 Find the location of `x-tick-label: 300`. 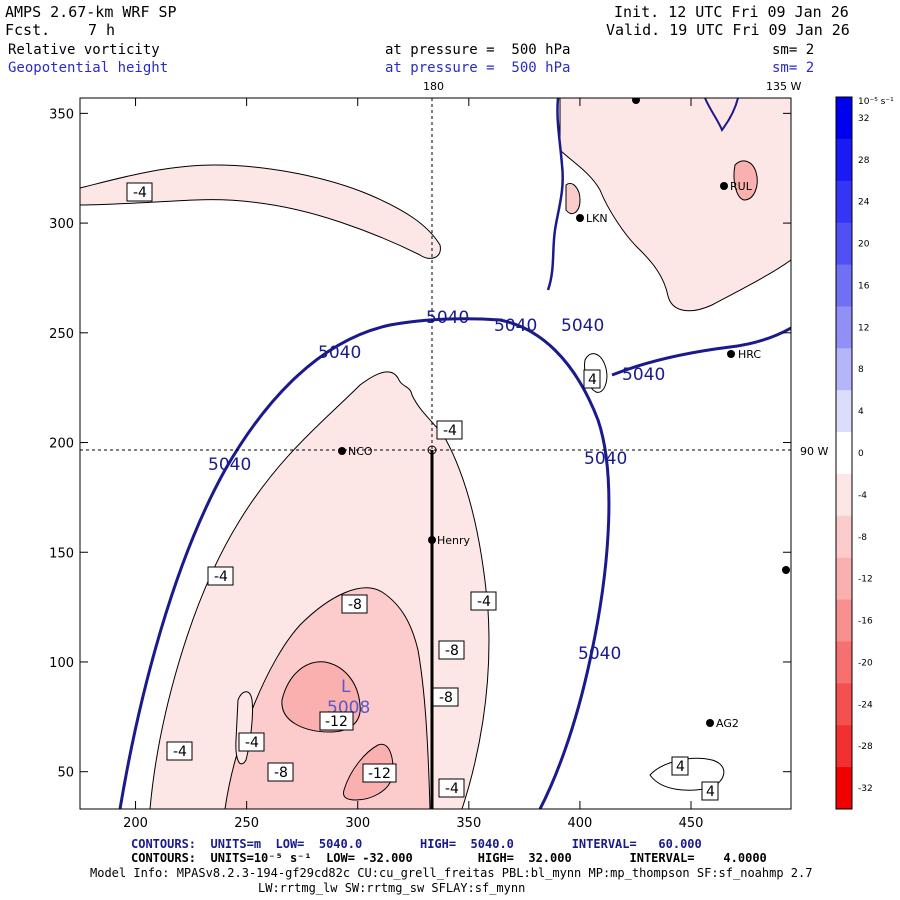

x-tick-label: 300 is located at coordinates (357, 823).